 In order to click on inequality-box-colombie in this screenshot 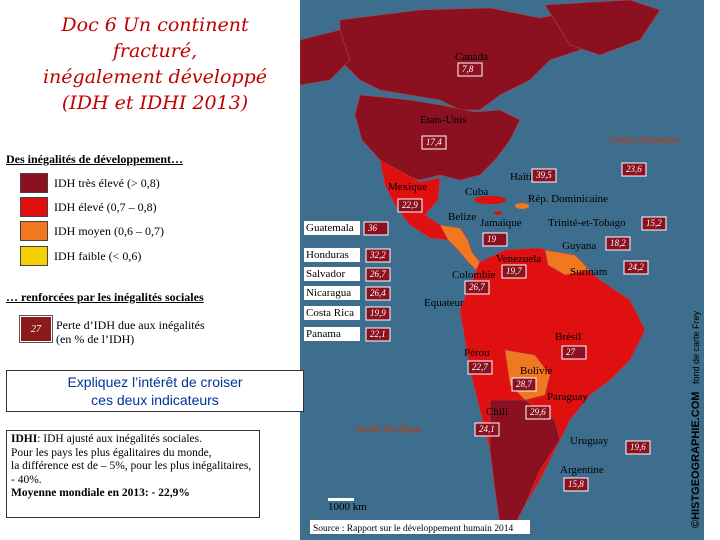, I will do `click(514, 271)`.